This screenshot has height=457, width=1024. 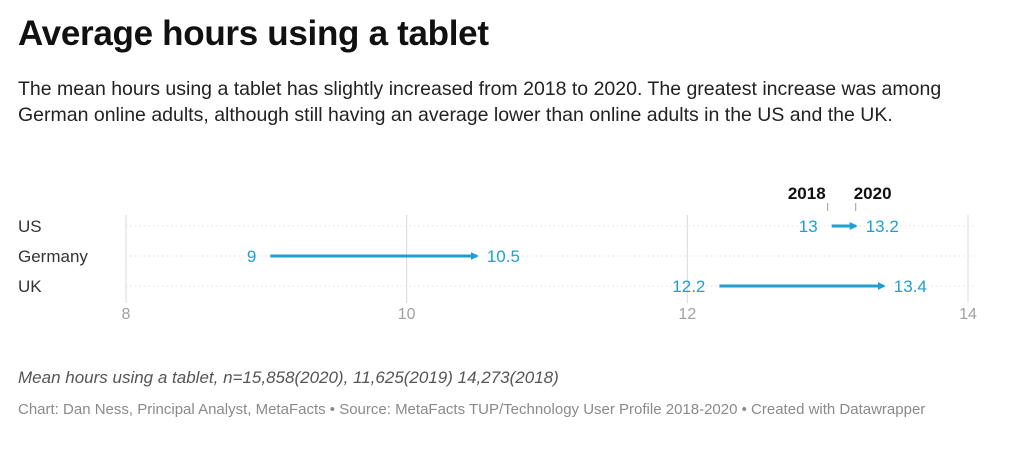 What do you see at coordinates (30, 286) in the screenshot?
I see `category-label: UK` at bounding box center [30, 286].